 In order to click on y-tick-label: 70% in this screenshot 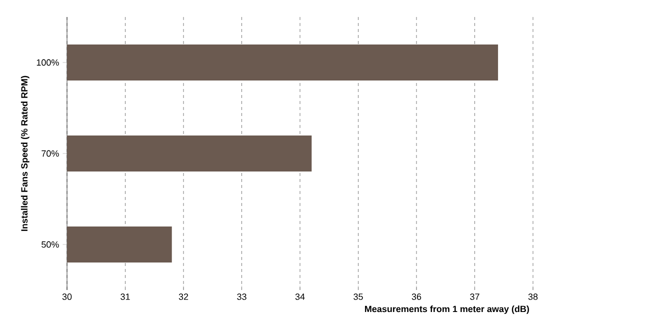, I will do `click(50, 153)`.